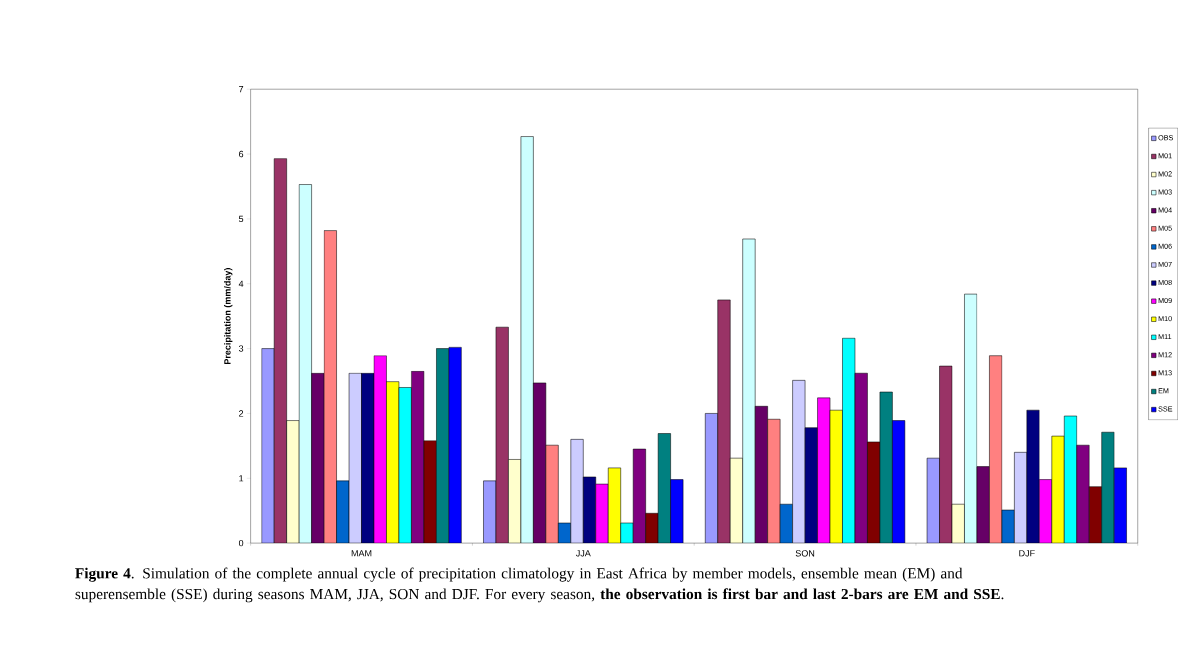 This screenshot has height=668, width=1178. What do you see at coordinates (241, 413) in the screenshot?
I see `y-tick-label: 2` at bounding box center [241, 413].